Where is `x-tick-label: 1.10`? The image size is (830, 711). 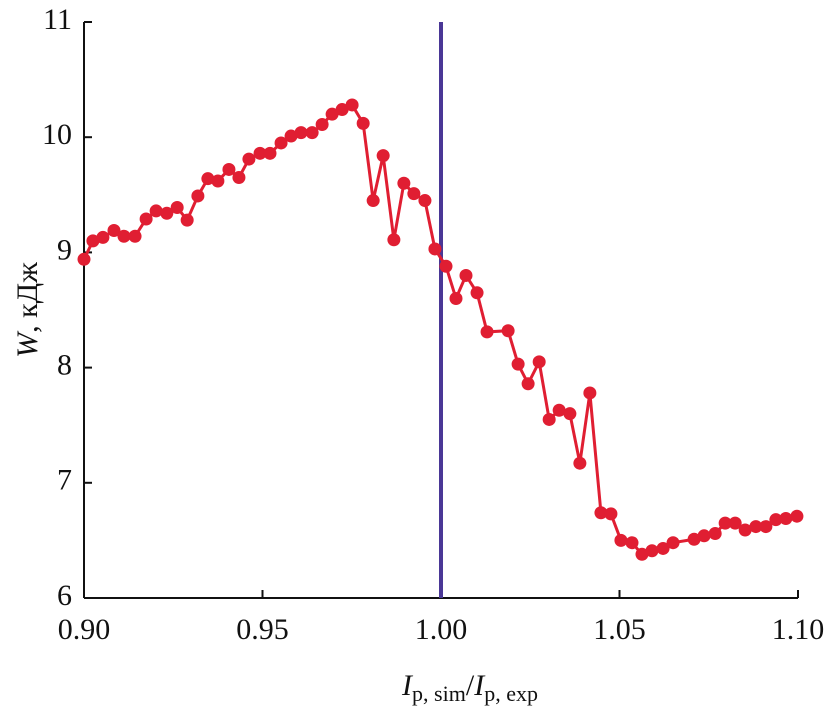 x-tick-label: 1.10 is located at coordinates (798, 629).